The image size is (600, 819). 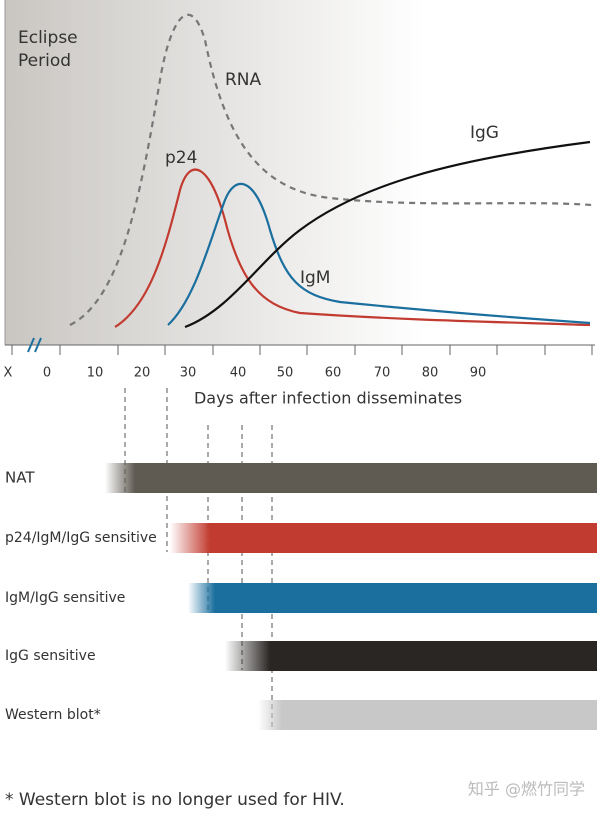 What do you see at coordinates (238, 373) in the screenshot?
I see `x-tick-label: 40` at bounding box center [238, 373].